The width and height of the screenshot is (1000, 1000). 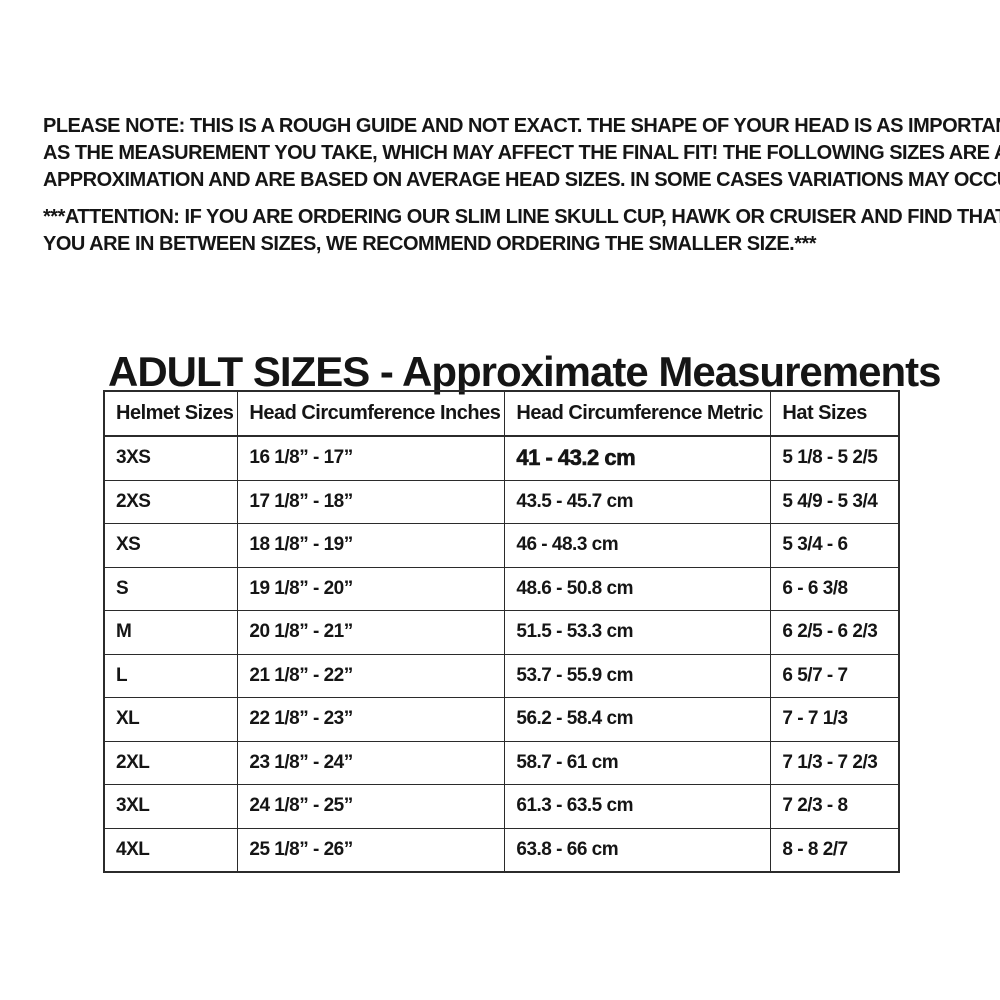 I want to click on cell-hat-size: 6 - 6 3/8, so click(x=835, y=588).